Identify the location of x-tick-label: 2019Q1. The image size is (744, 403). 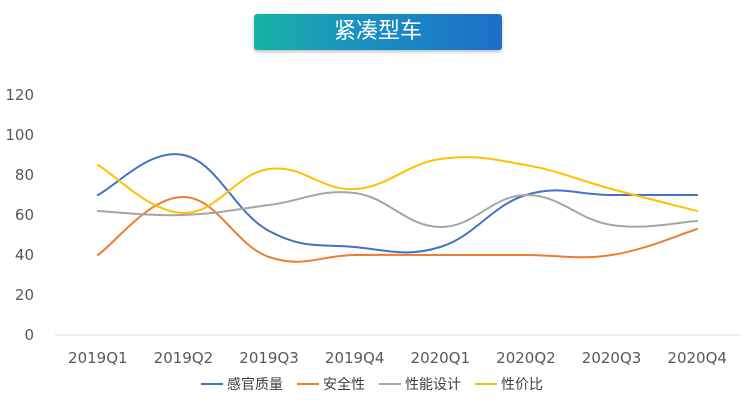
(98, 358).